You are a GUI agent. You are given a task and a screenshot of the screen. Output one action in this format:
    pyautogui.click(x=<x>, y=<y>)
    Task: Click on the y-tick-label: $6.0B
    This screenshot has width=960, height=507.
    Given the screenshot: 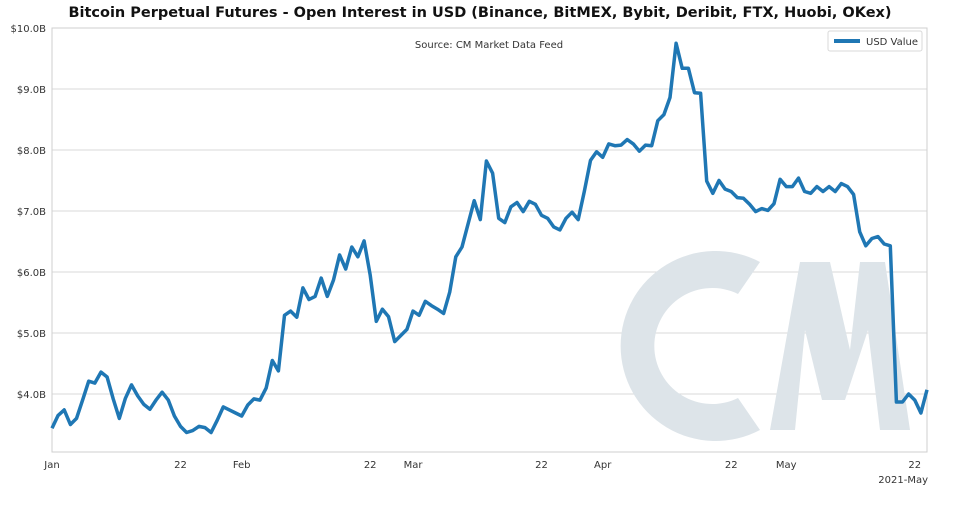 What is the action you would take?
    pyautogui.click(x=31, y=273)
    